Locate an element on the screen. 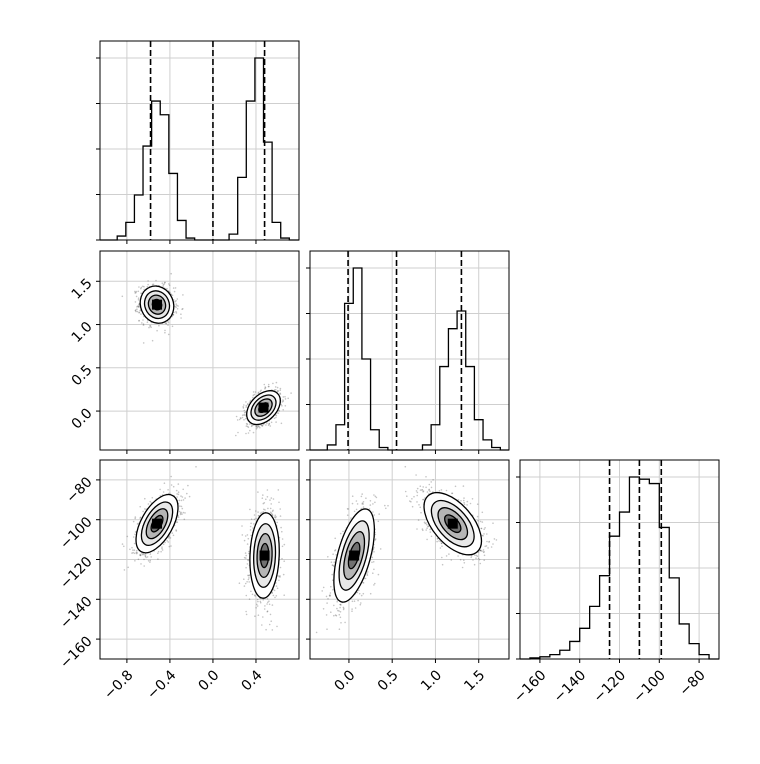 This screenshot has width=760, height=764. y-tick-label: 1.0 is located at coordinates (82, 332).